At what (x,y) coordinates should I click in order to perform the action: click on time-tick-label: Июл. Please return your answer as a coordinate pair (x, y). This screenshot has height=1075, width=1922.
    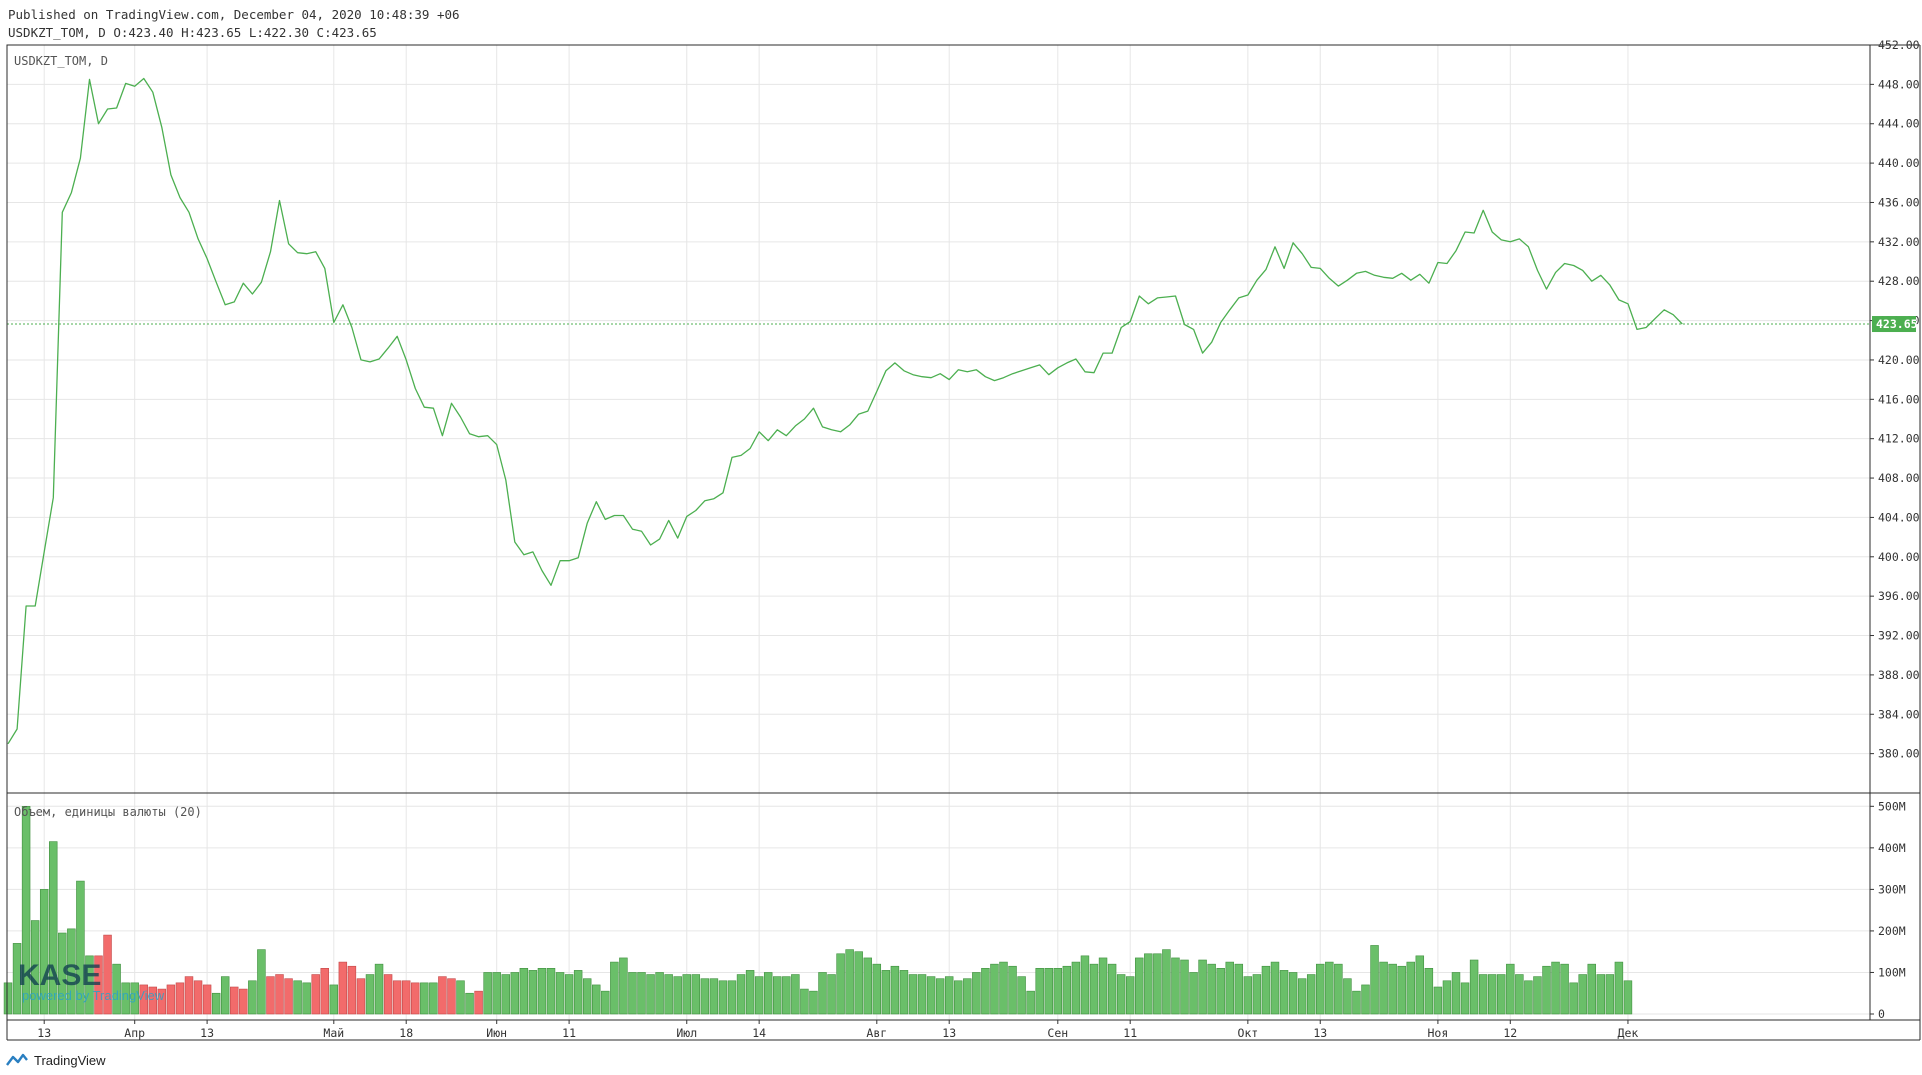
    Looking at the image, I should click on (686, 1033).